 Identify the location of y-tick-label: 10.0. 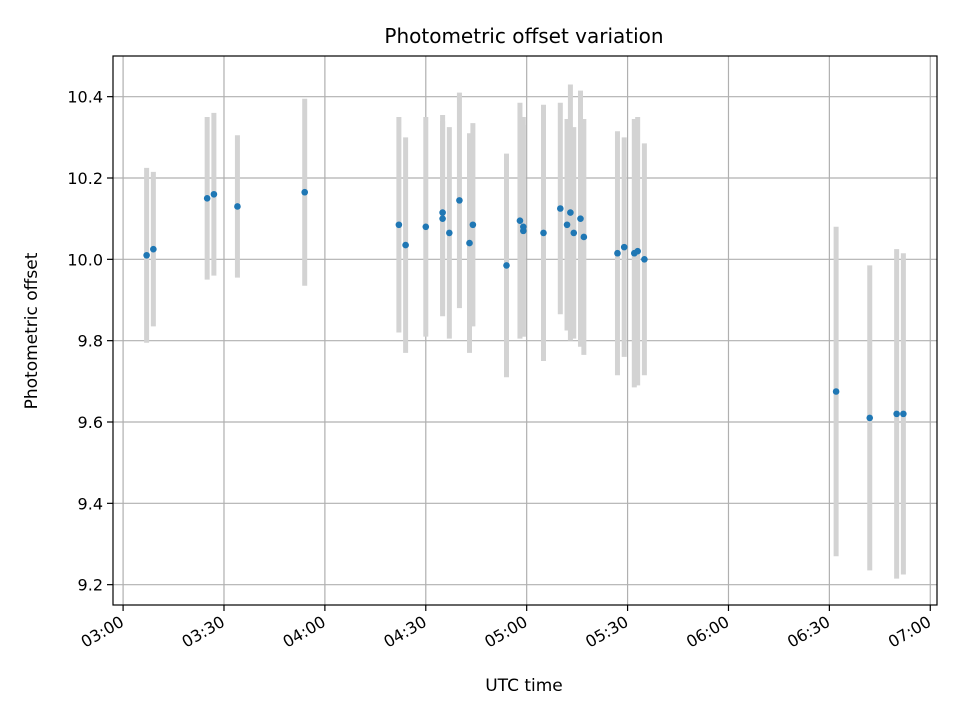
(85, 259).